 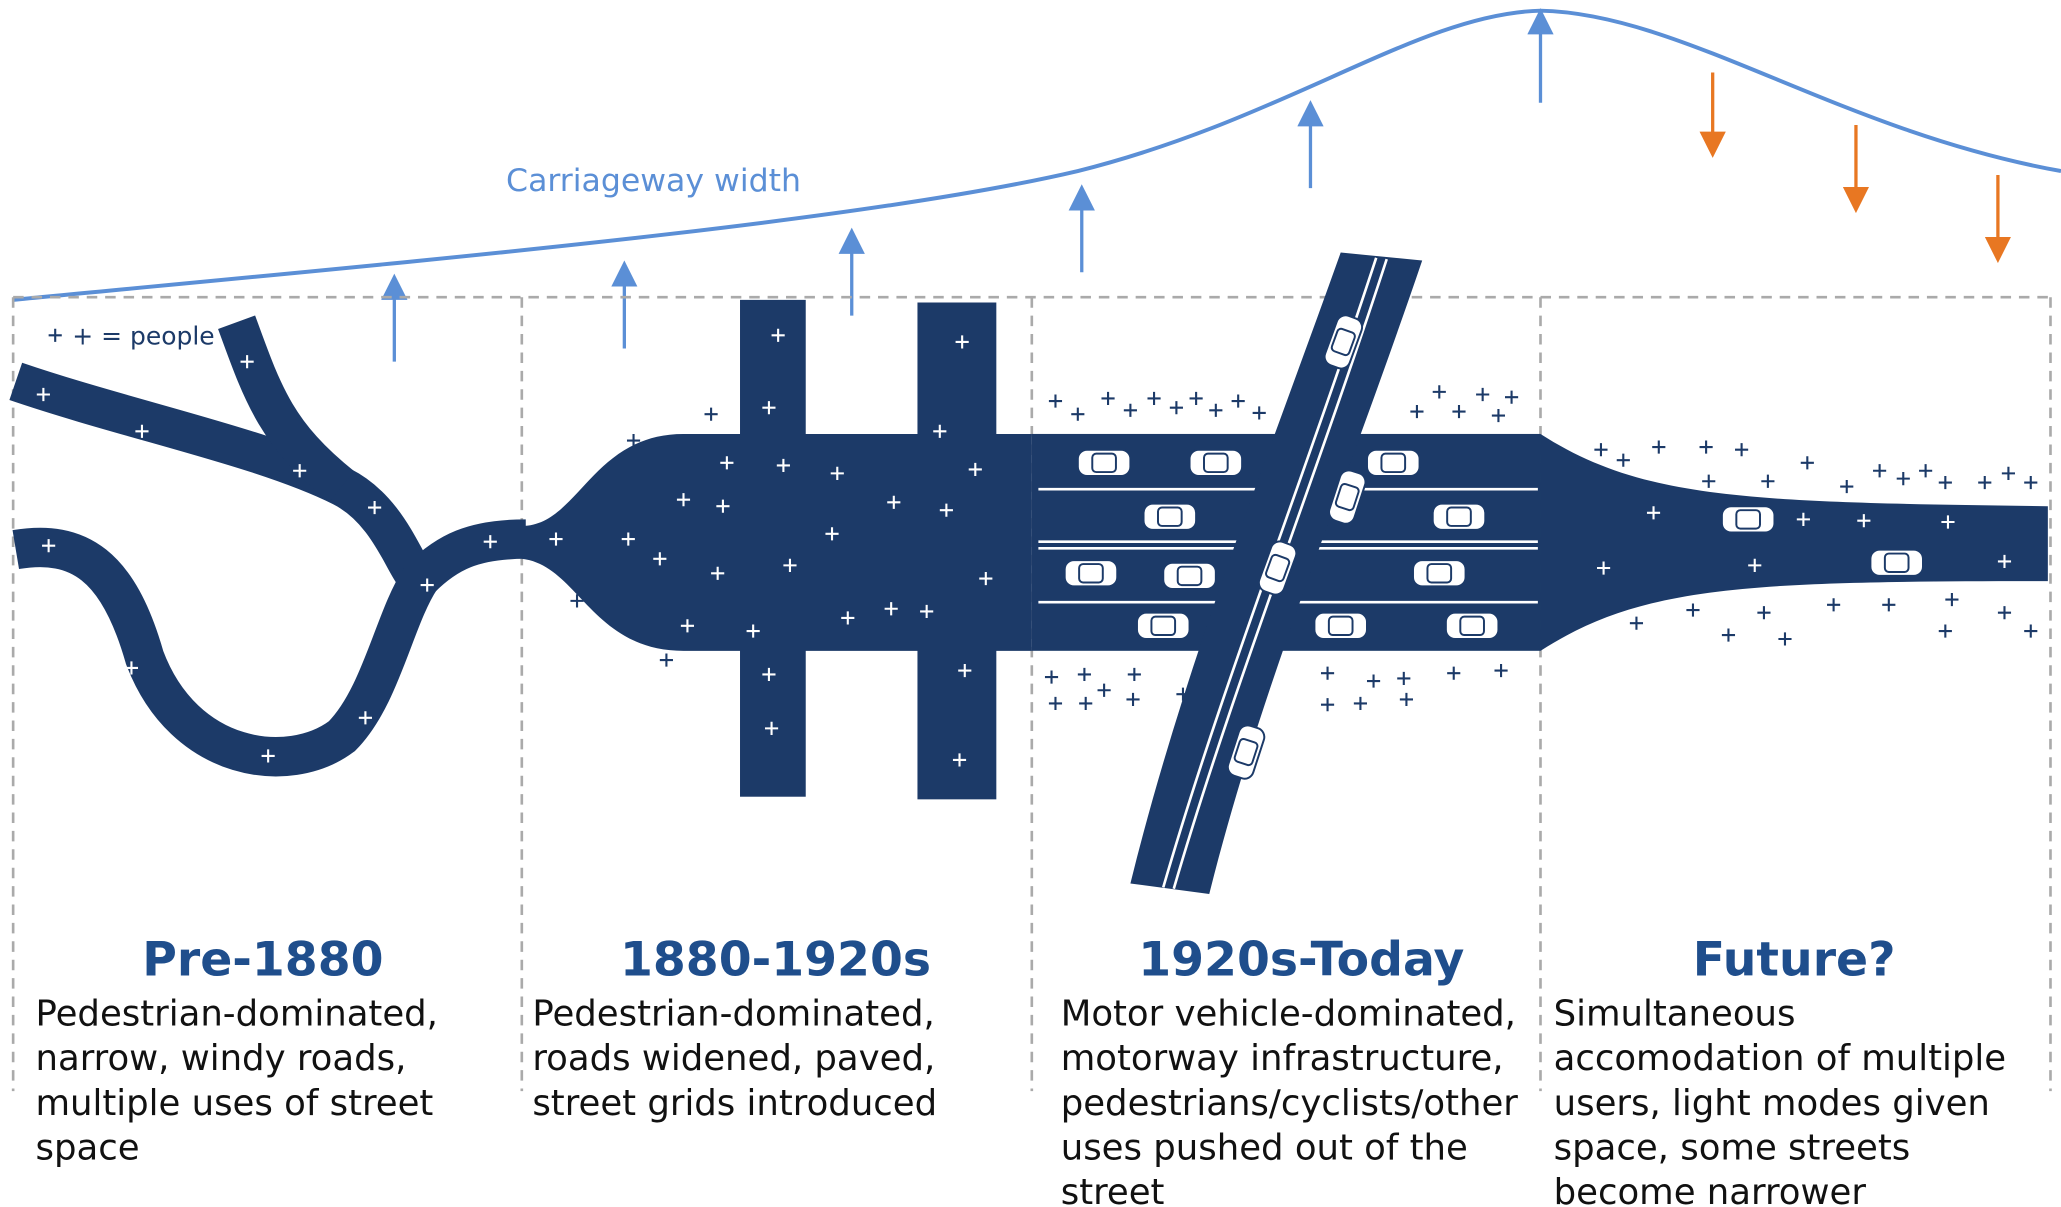 I want to click on period-title: Pre-1880, so click(x=262, y=959).